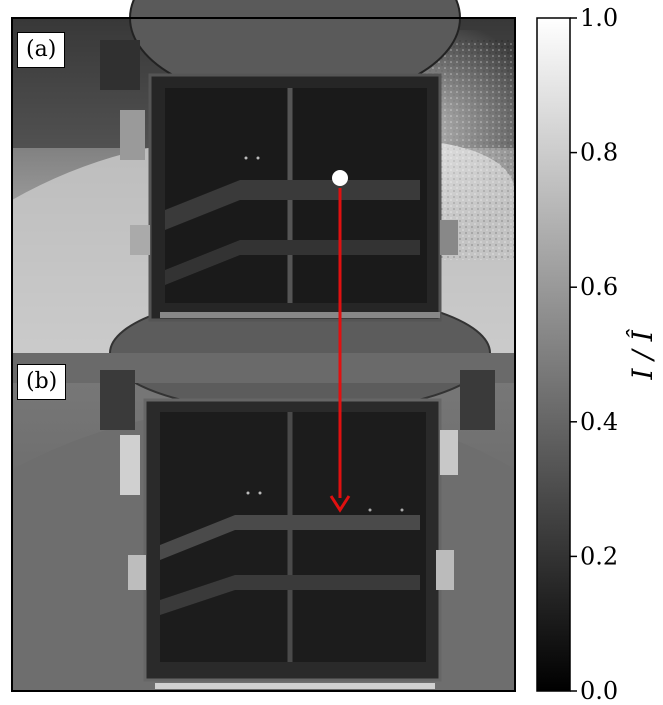 The width and height of the screenshot is (663, 705). What do you see at coordinates (340, 350) in the screenshot?
I see `red-arrow` at bounding box center [340, 350].